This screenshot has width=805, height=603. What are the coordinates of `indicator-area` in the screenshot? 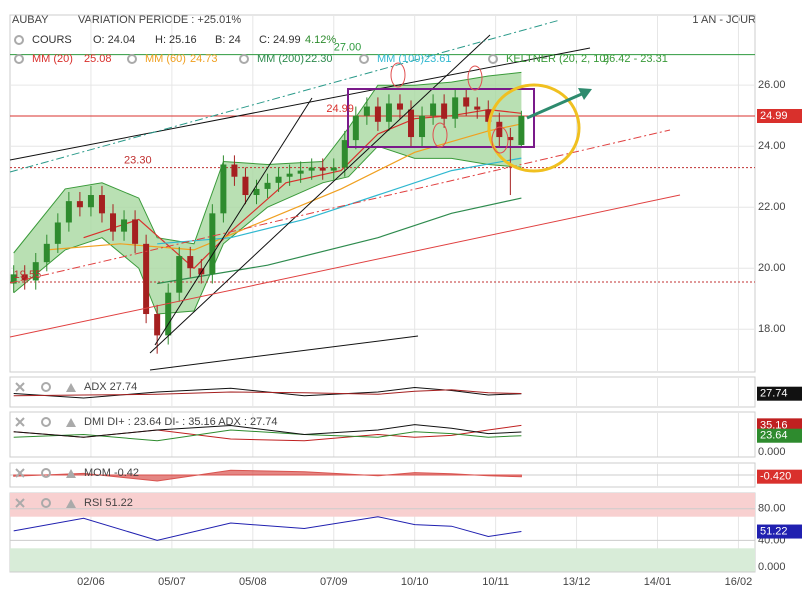 It's located at (267, 475).